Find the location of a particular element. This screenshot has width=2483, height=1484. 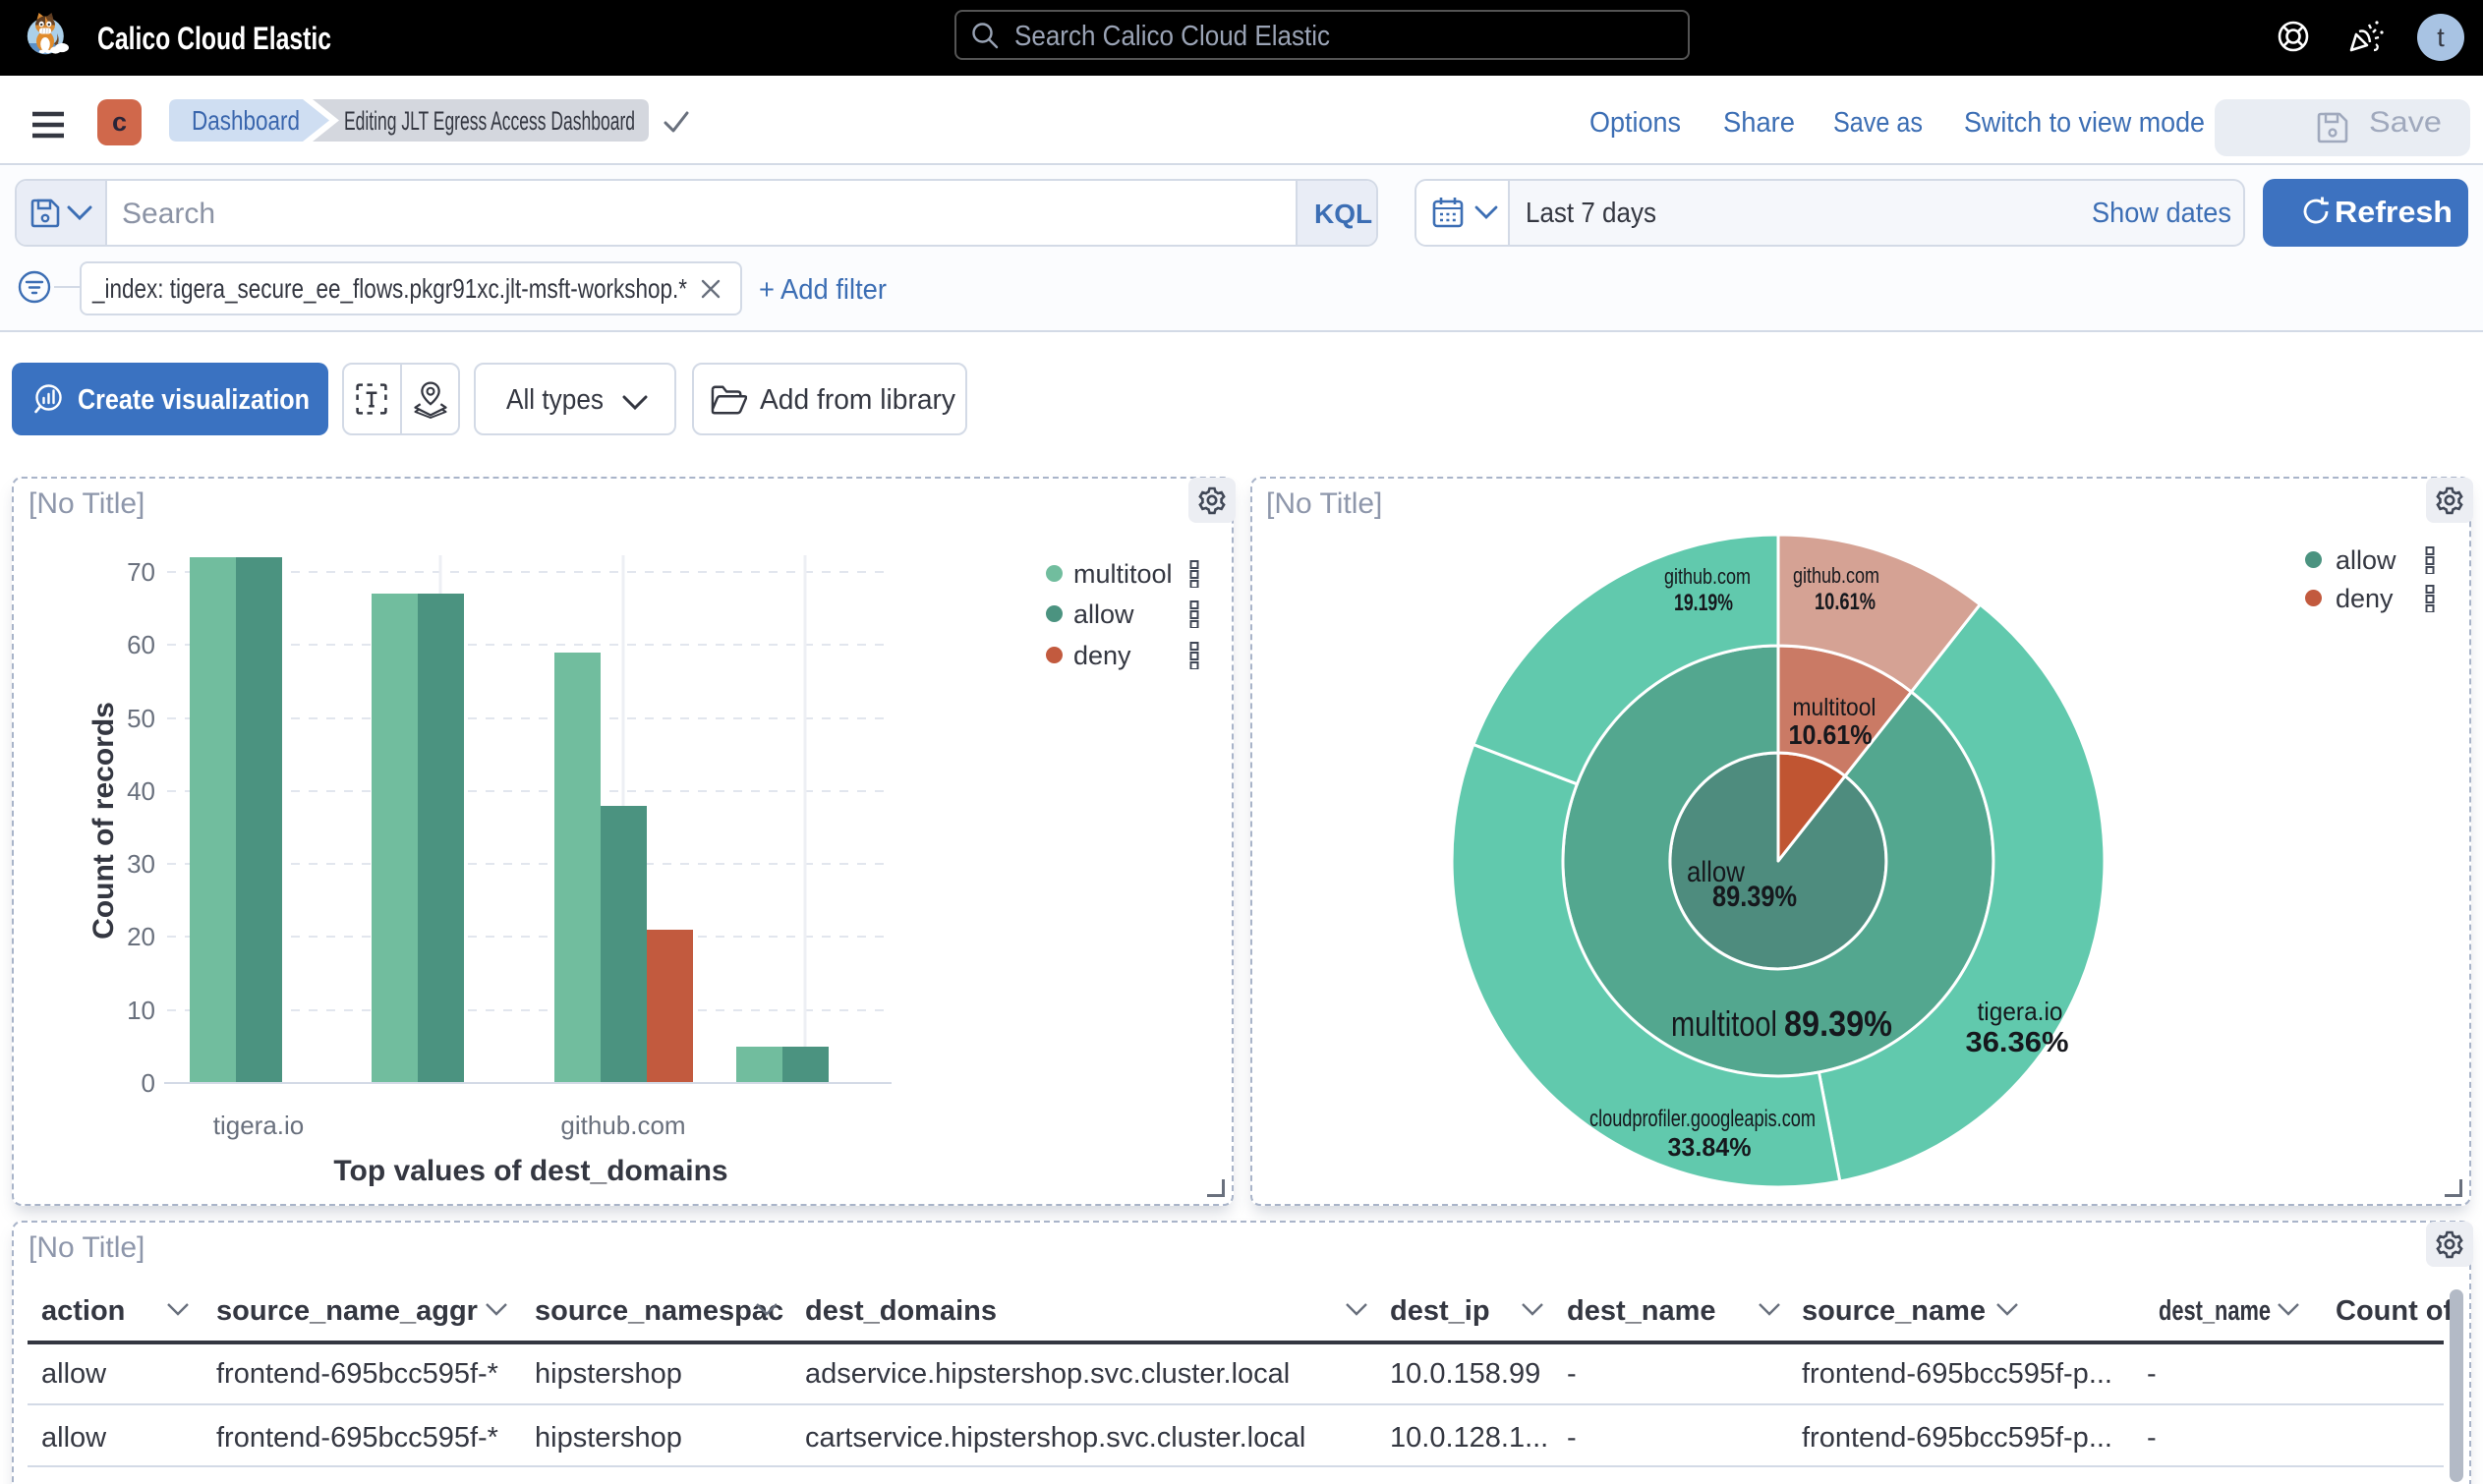

svg-text: Options is located at coordinates (1635, 123).